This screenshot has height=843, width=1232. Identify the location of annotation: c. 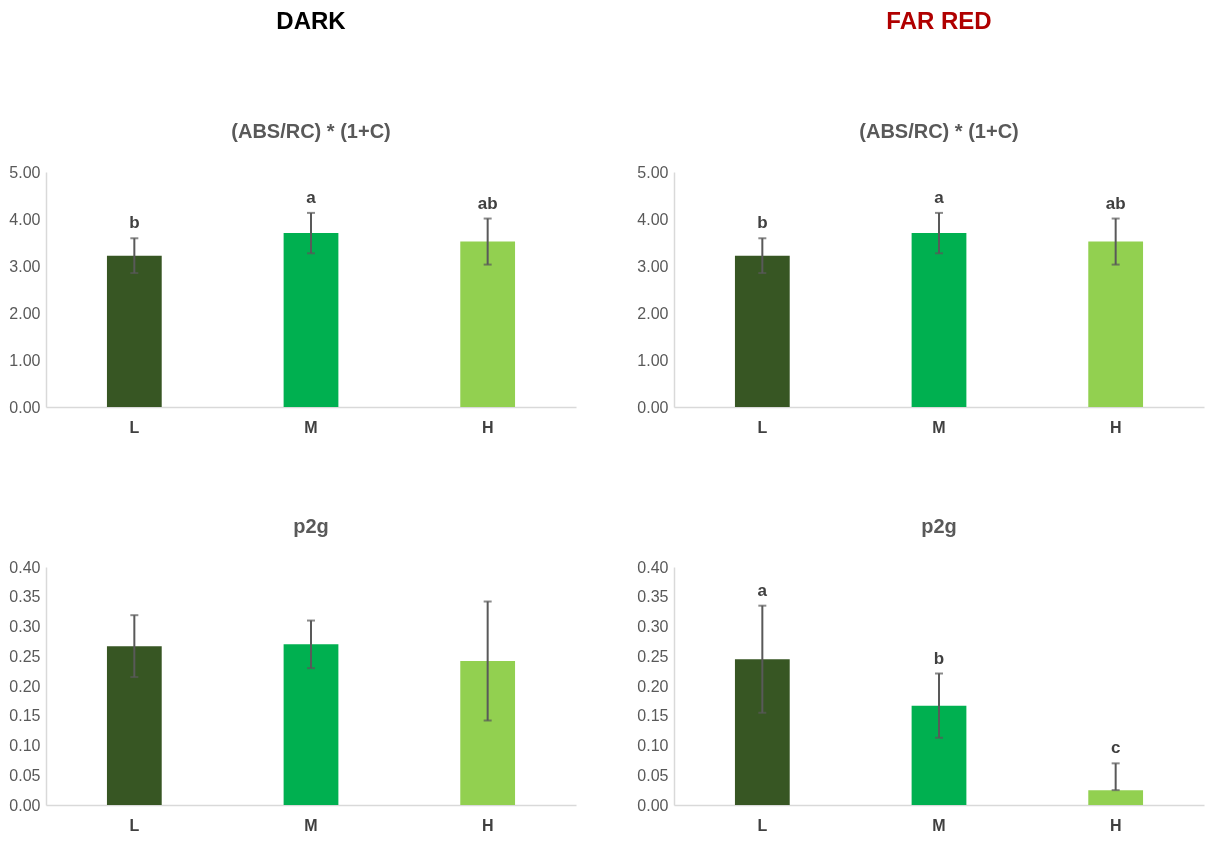
(1115, 748).